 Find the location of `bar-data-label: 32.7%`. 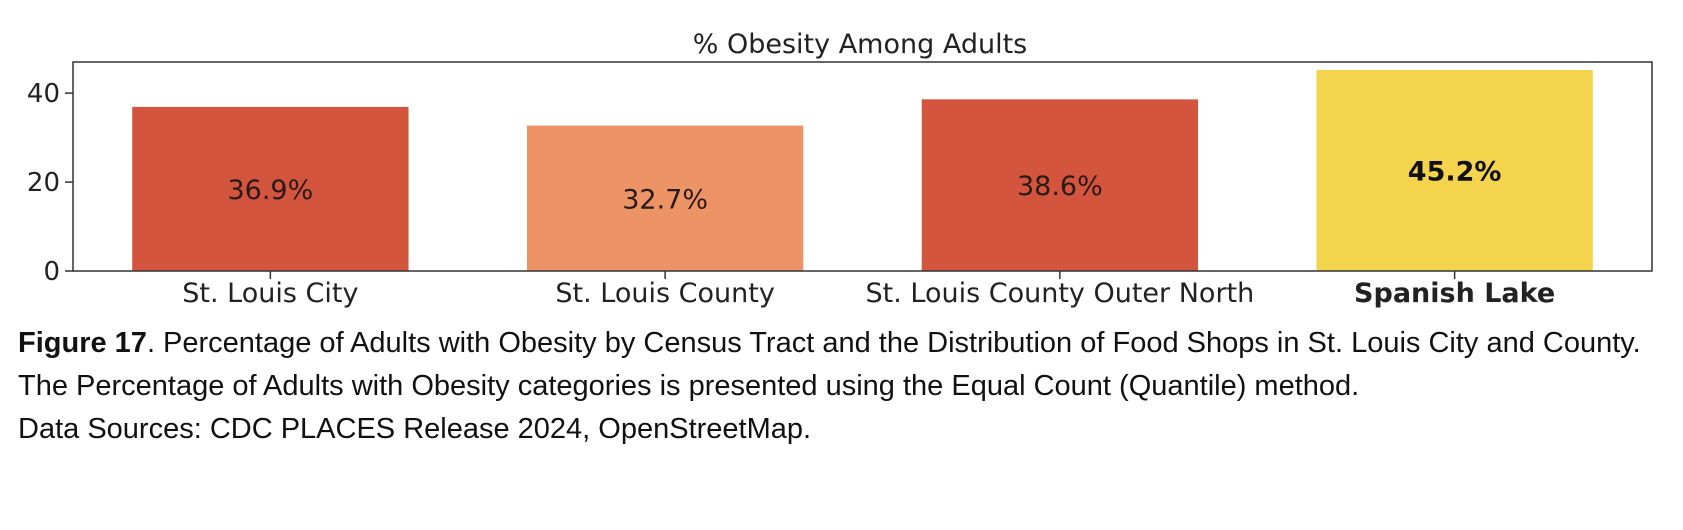

bar-data-label: 32.7% is located at coordinates (665, 199).